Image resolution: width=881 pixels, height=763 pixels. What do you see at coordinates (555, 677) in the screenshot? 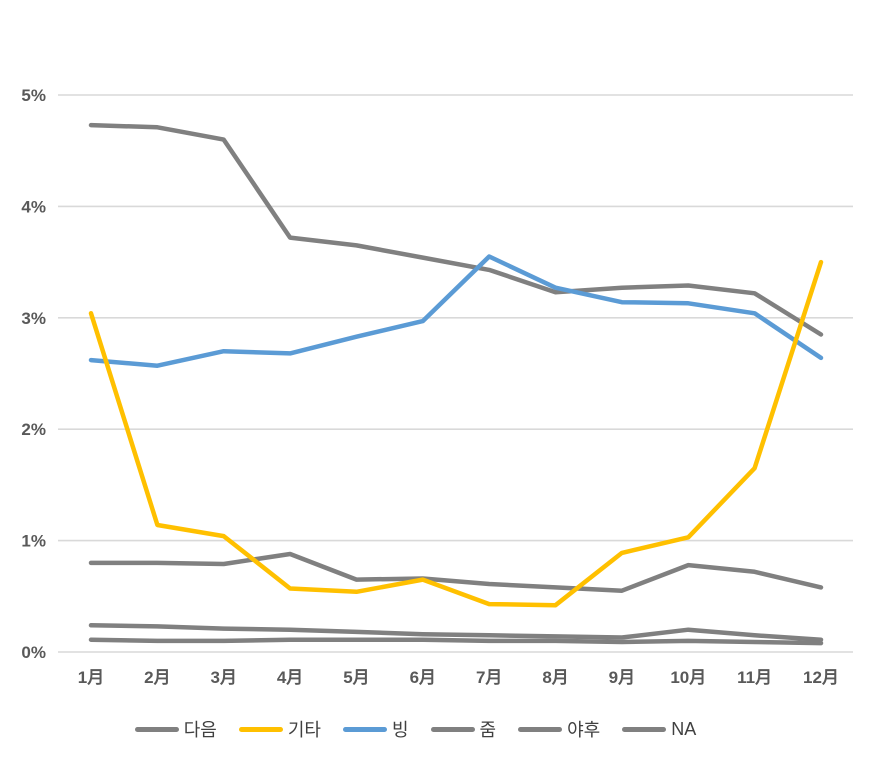
I see `x-axis-tick-8月: 8月` at bounding box center [555, 677].